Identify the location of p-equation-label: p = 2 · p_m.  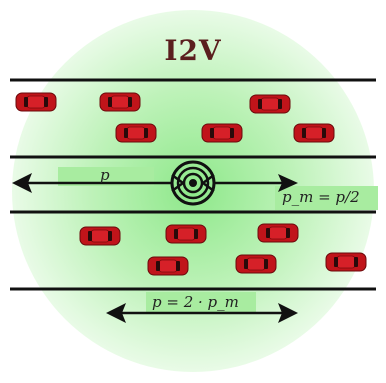
(195, 302).